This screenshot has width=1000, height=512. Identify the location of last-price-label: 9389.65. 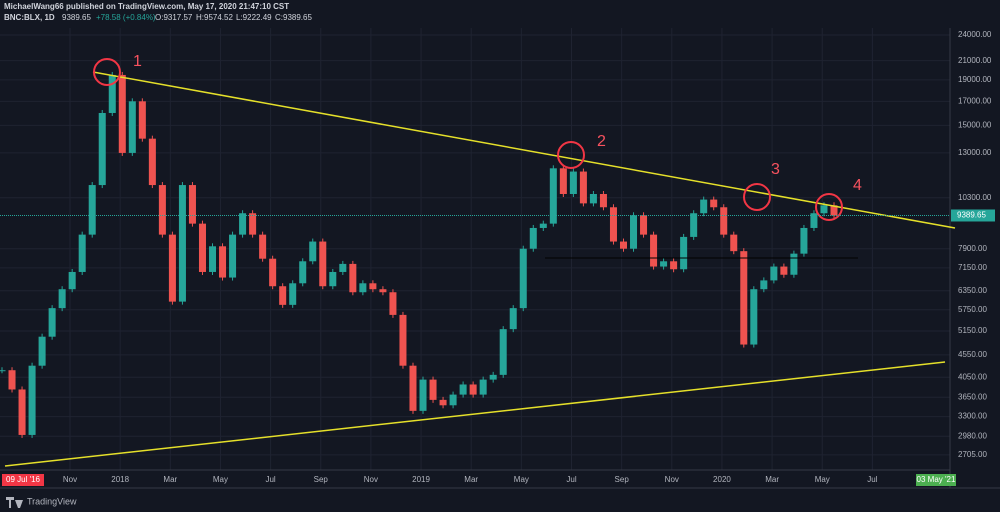
(971, 215).